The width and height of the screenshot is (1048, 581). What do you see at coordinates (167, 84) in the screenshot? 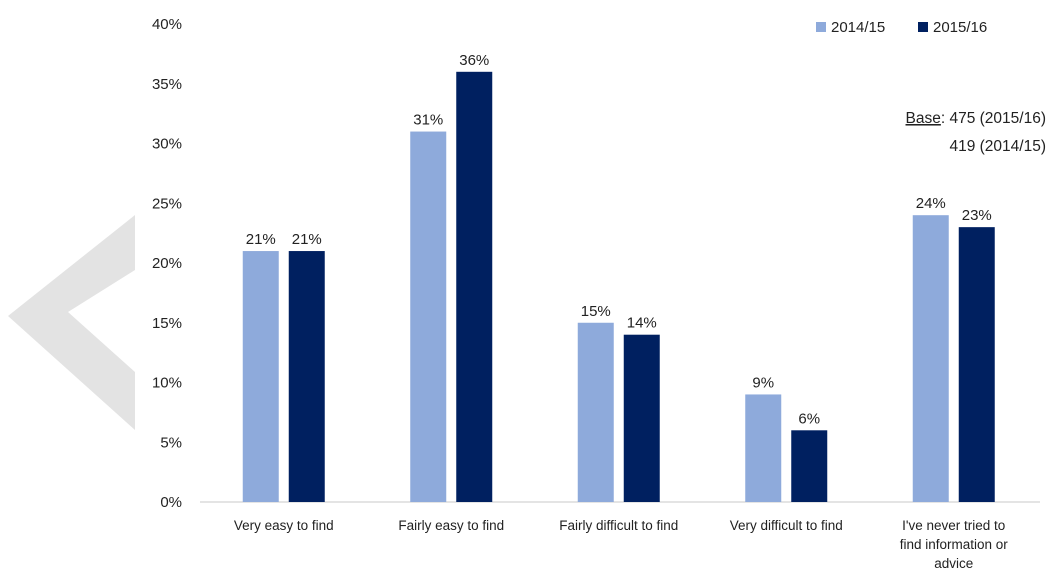
I see `y-tick-label: 35%` at bounding box center [167, 84].